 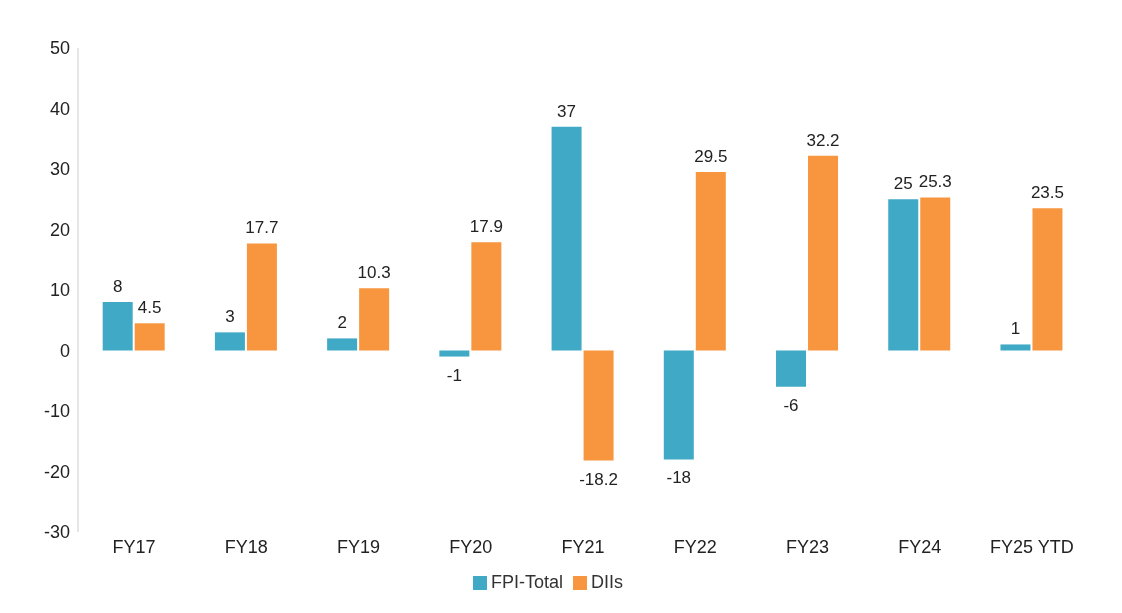 I want to click on y-tick-label: -30, so click(x=56, y=532).